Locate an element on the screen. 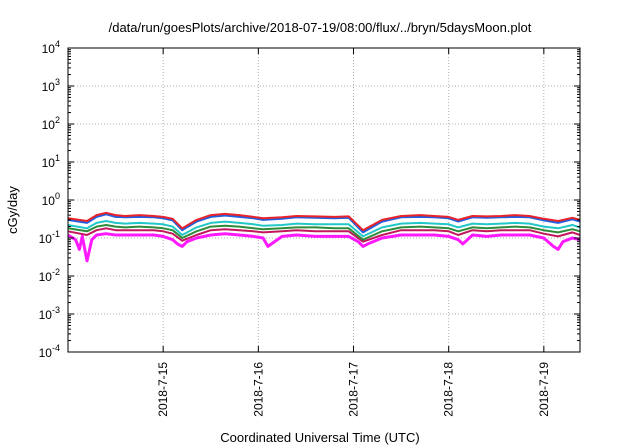 Image resolution: width=640 pixels, height=448 pixels. x-tick-label: 2018-7-15 is located at coordinates (163, 389).